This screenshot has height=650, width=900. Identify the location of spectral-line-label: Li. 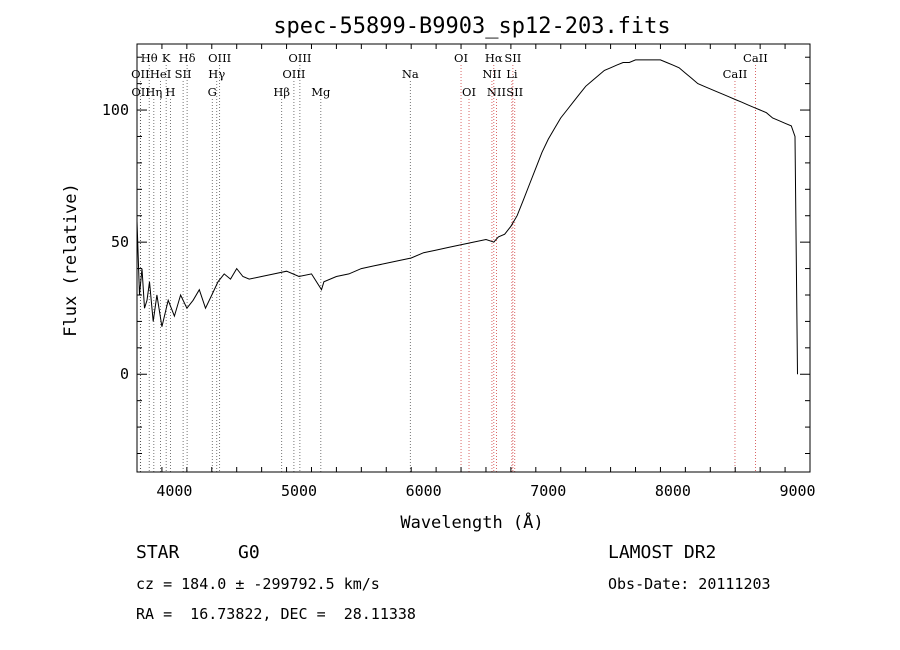
(512, 74).